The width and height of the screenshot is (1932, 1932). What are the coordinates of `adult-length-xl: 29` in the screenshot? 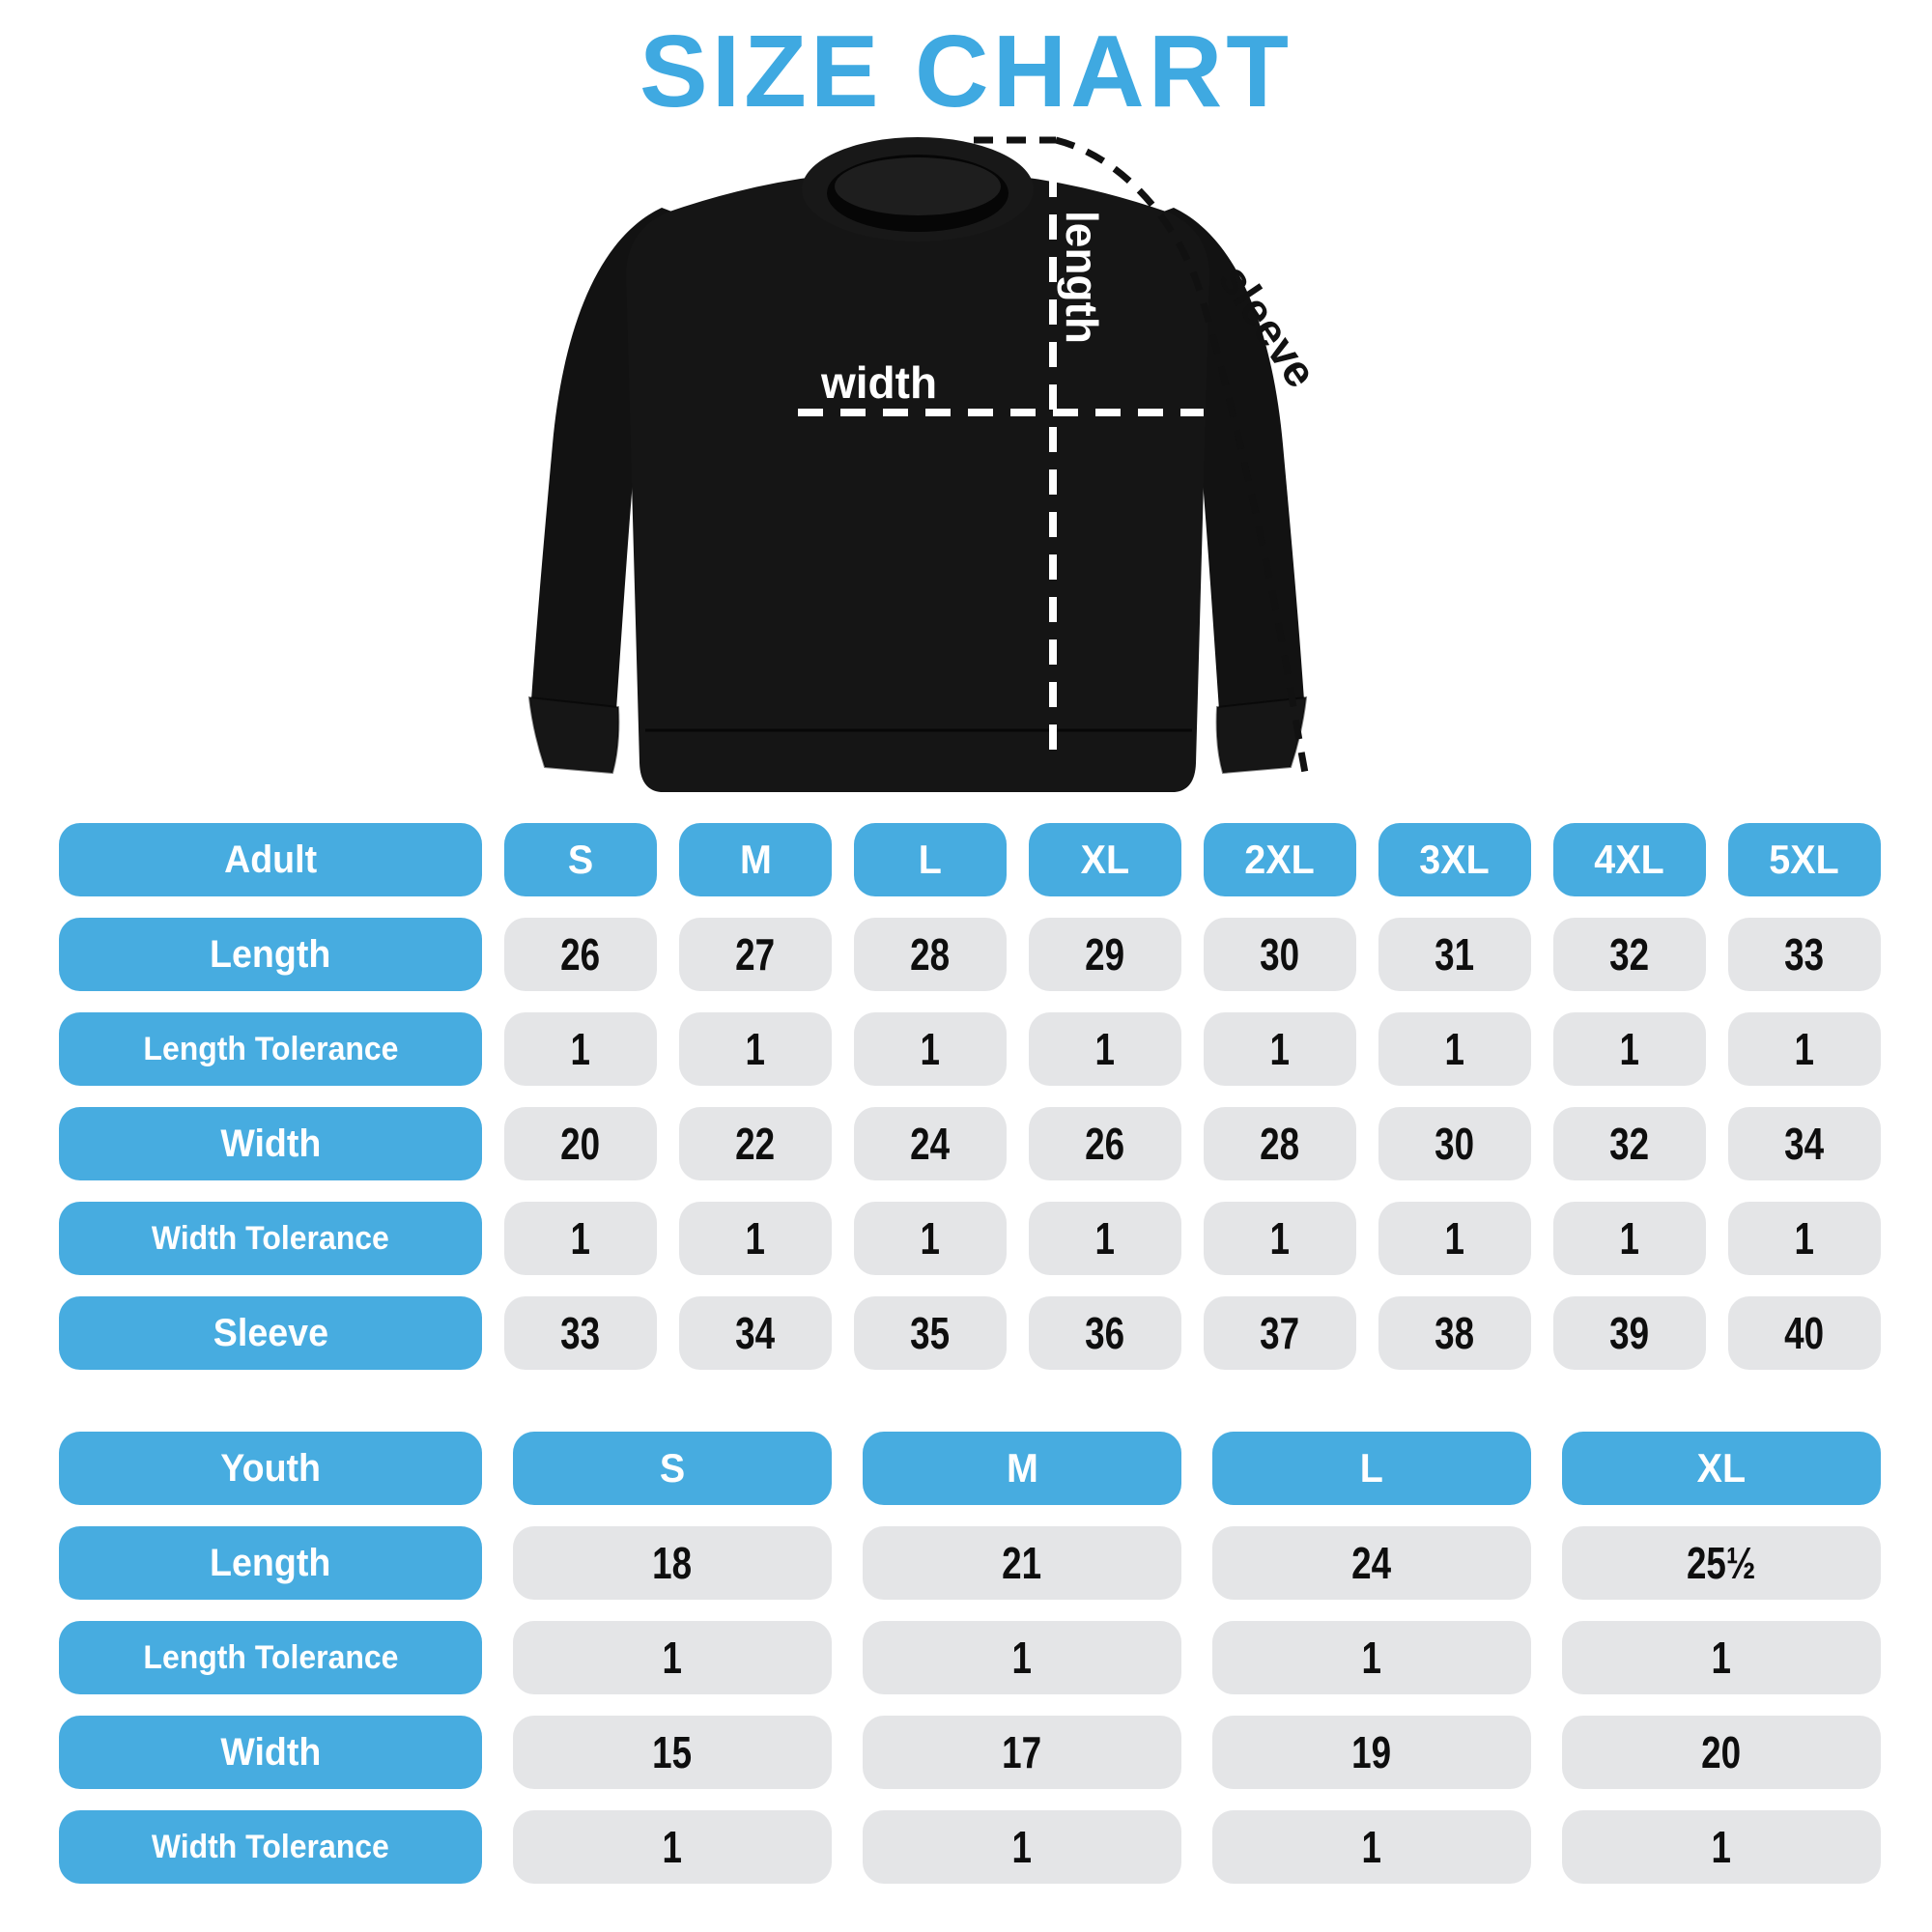 It's located at (1105, 954).